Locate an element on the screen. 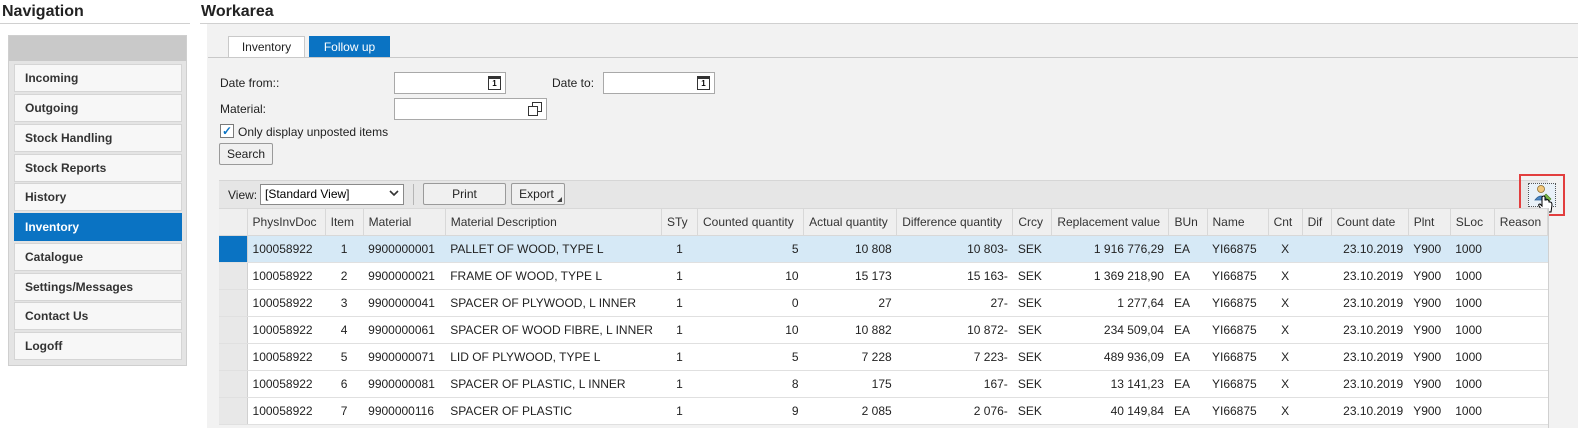 The image size is (1578, 428). table-cell: 2 085 is located at coordinates (850, 411).